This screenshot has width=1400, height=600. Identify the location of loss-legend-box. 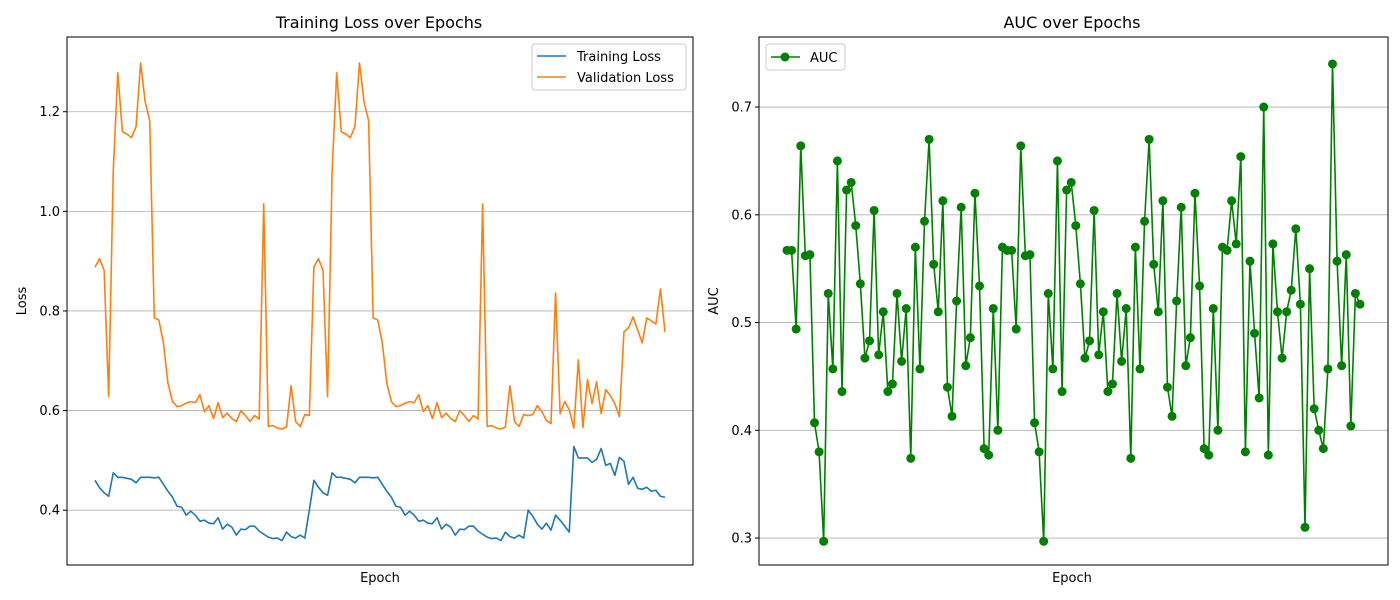
(609, 67).